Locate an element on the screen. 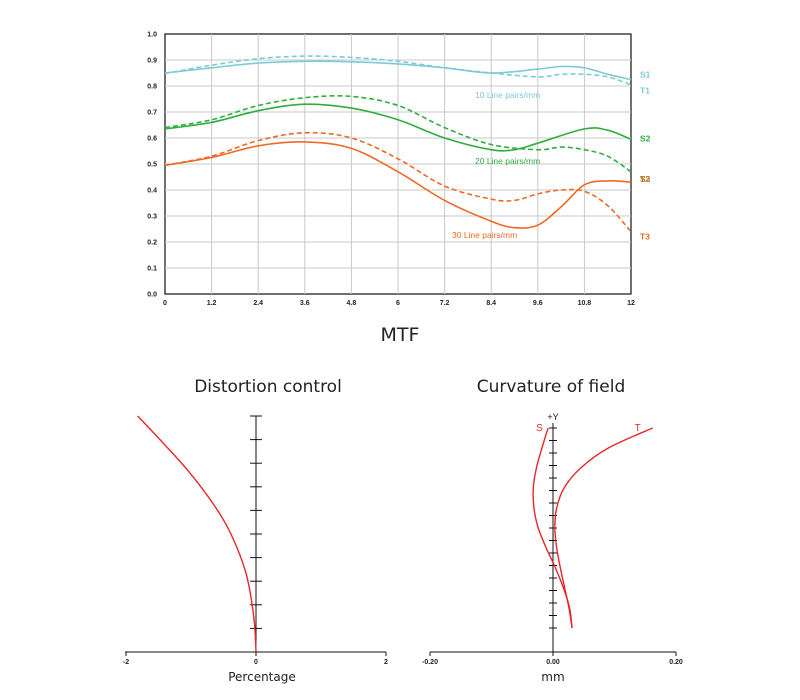 The width and height of the screenshot is (800, 700). mtf-x-ticks: 0 1.2 2.4 3.6 4.8 6 7.2 8.4 9.6 10.8 12 is located at coordinates (399, 303).